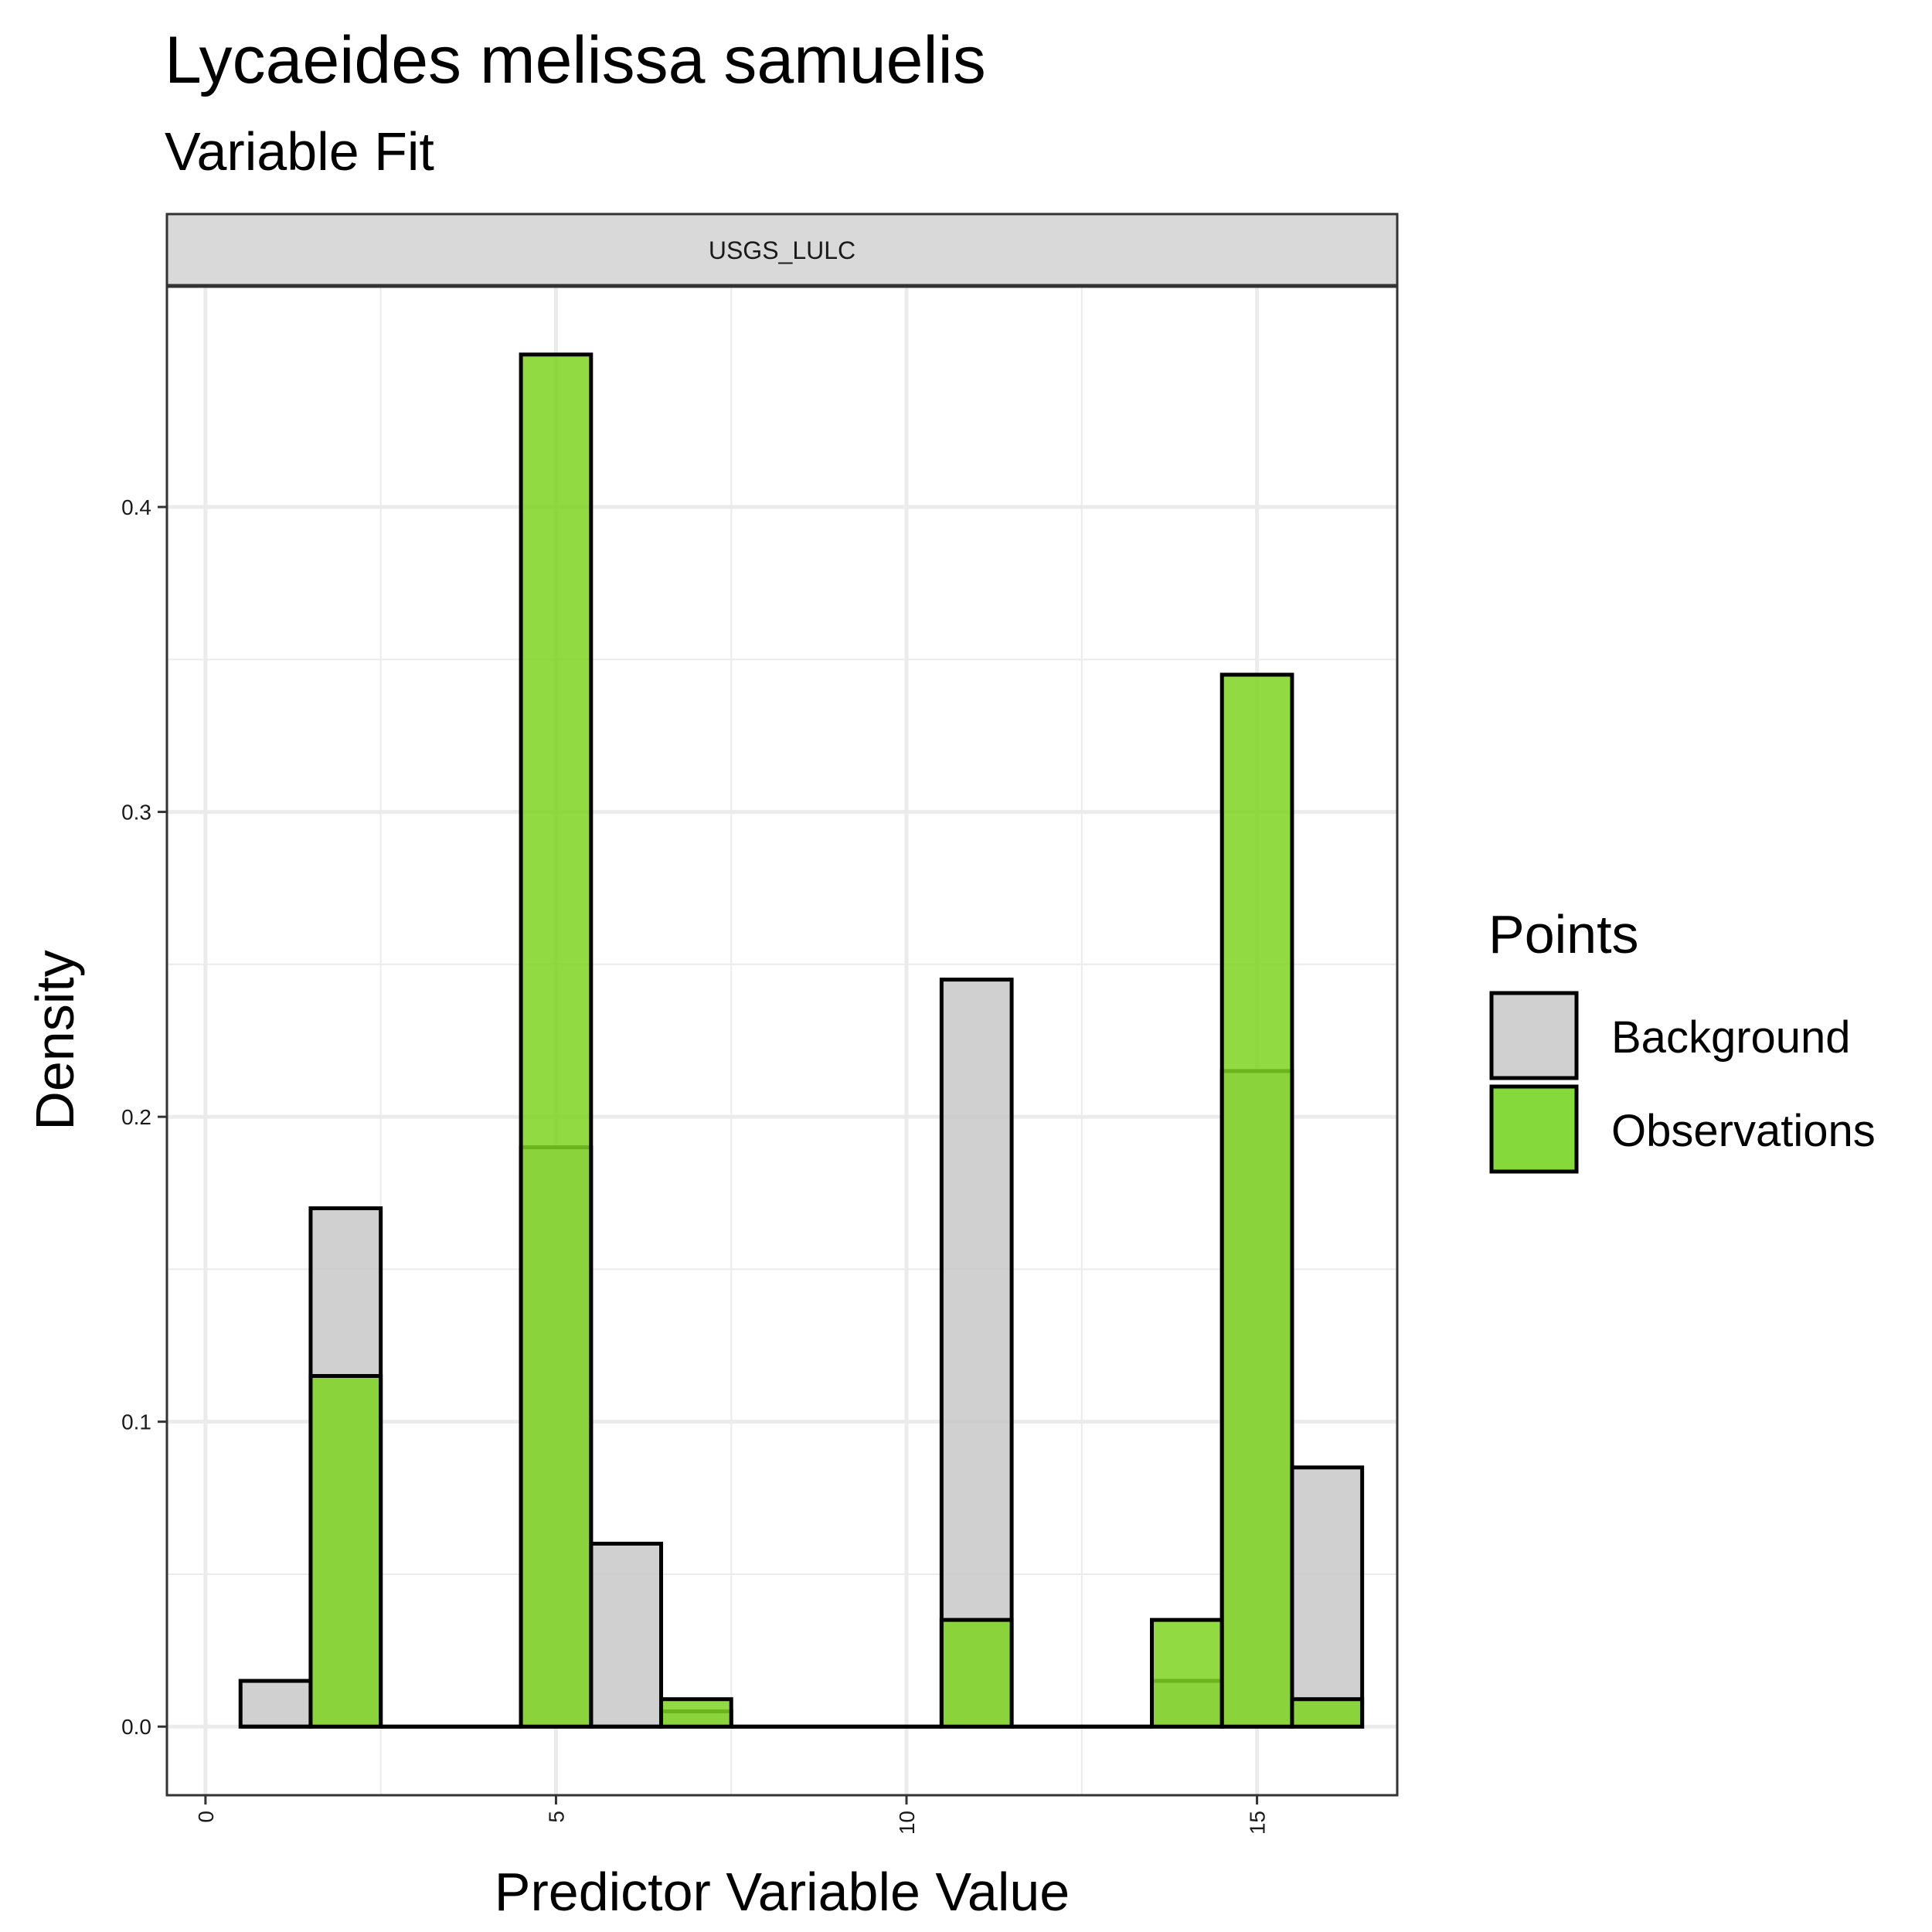 This screenshot has height=1932, width=1932. What do you see at coordinates (1731, 1037) in the screenshot?
I see `legend-label-background: Background` at bounding box center [1731, 1037].